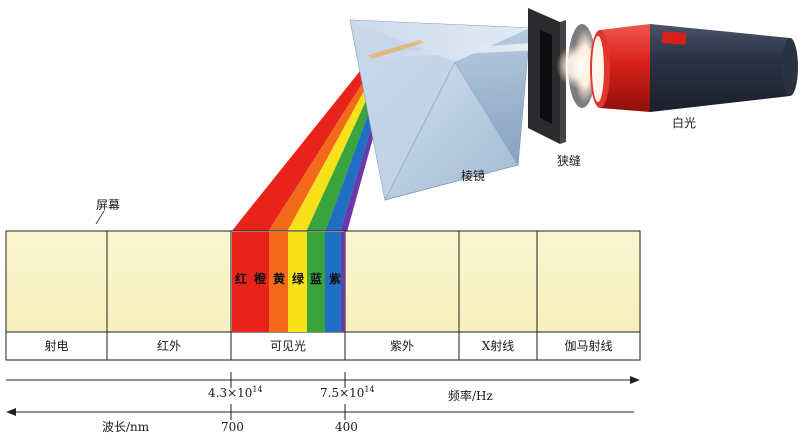 This screenshot has height=448, width=806. I want to click on band-label-xray: X射线, so click(498, 346).